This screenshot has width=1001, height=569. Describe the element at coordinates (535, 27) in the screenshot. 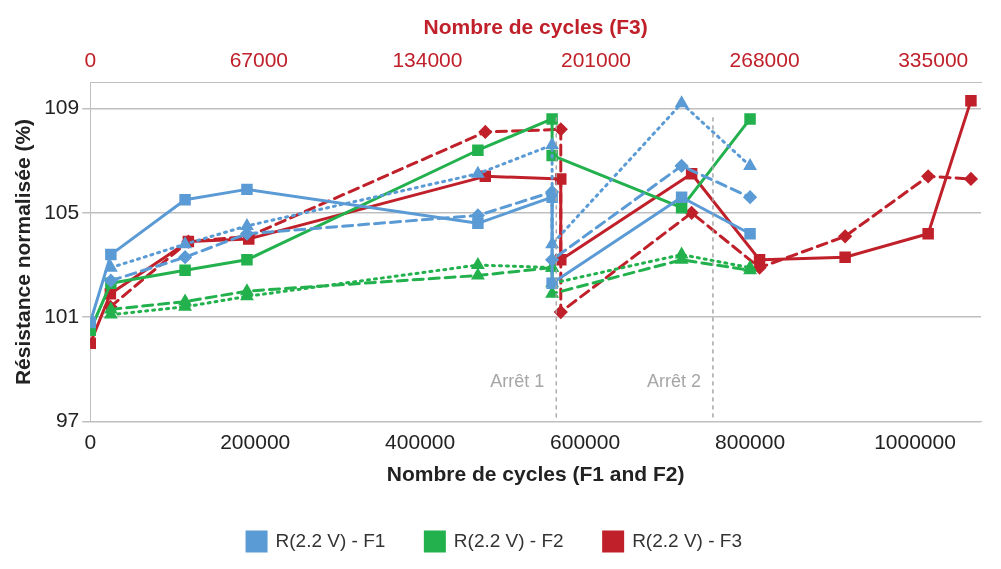

I see `x2-axis-title: Nombre de cycles (F3)` at that location.